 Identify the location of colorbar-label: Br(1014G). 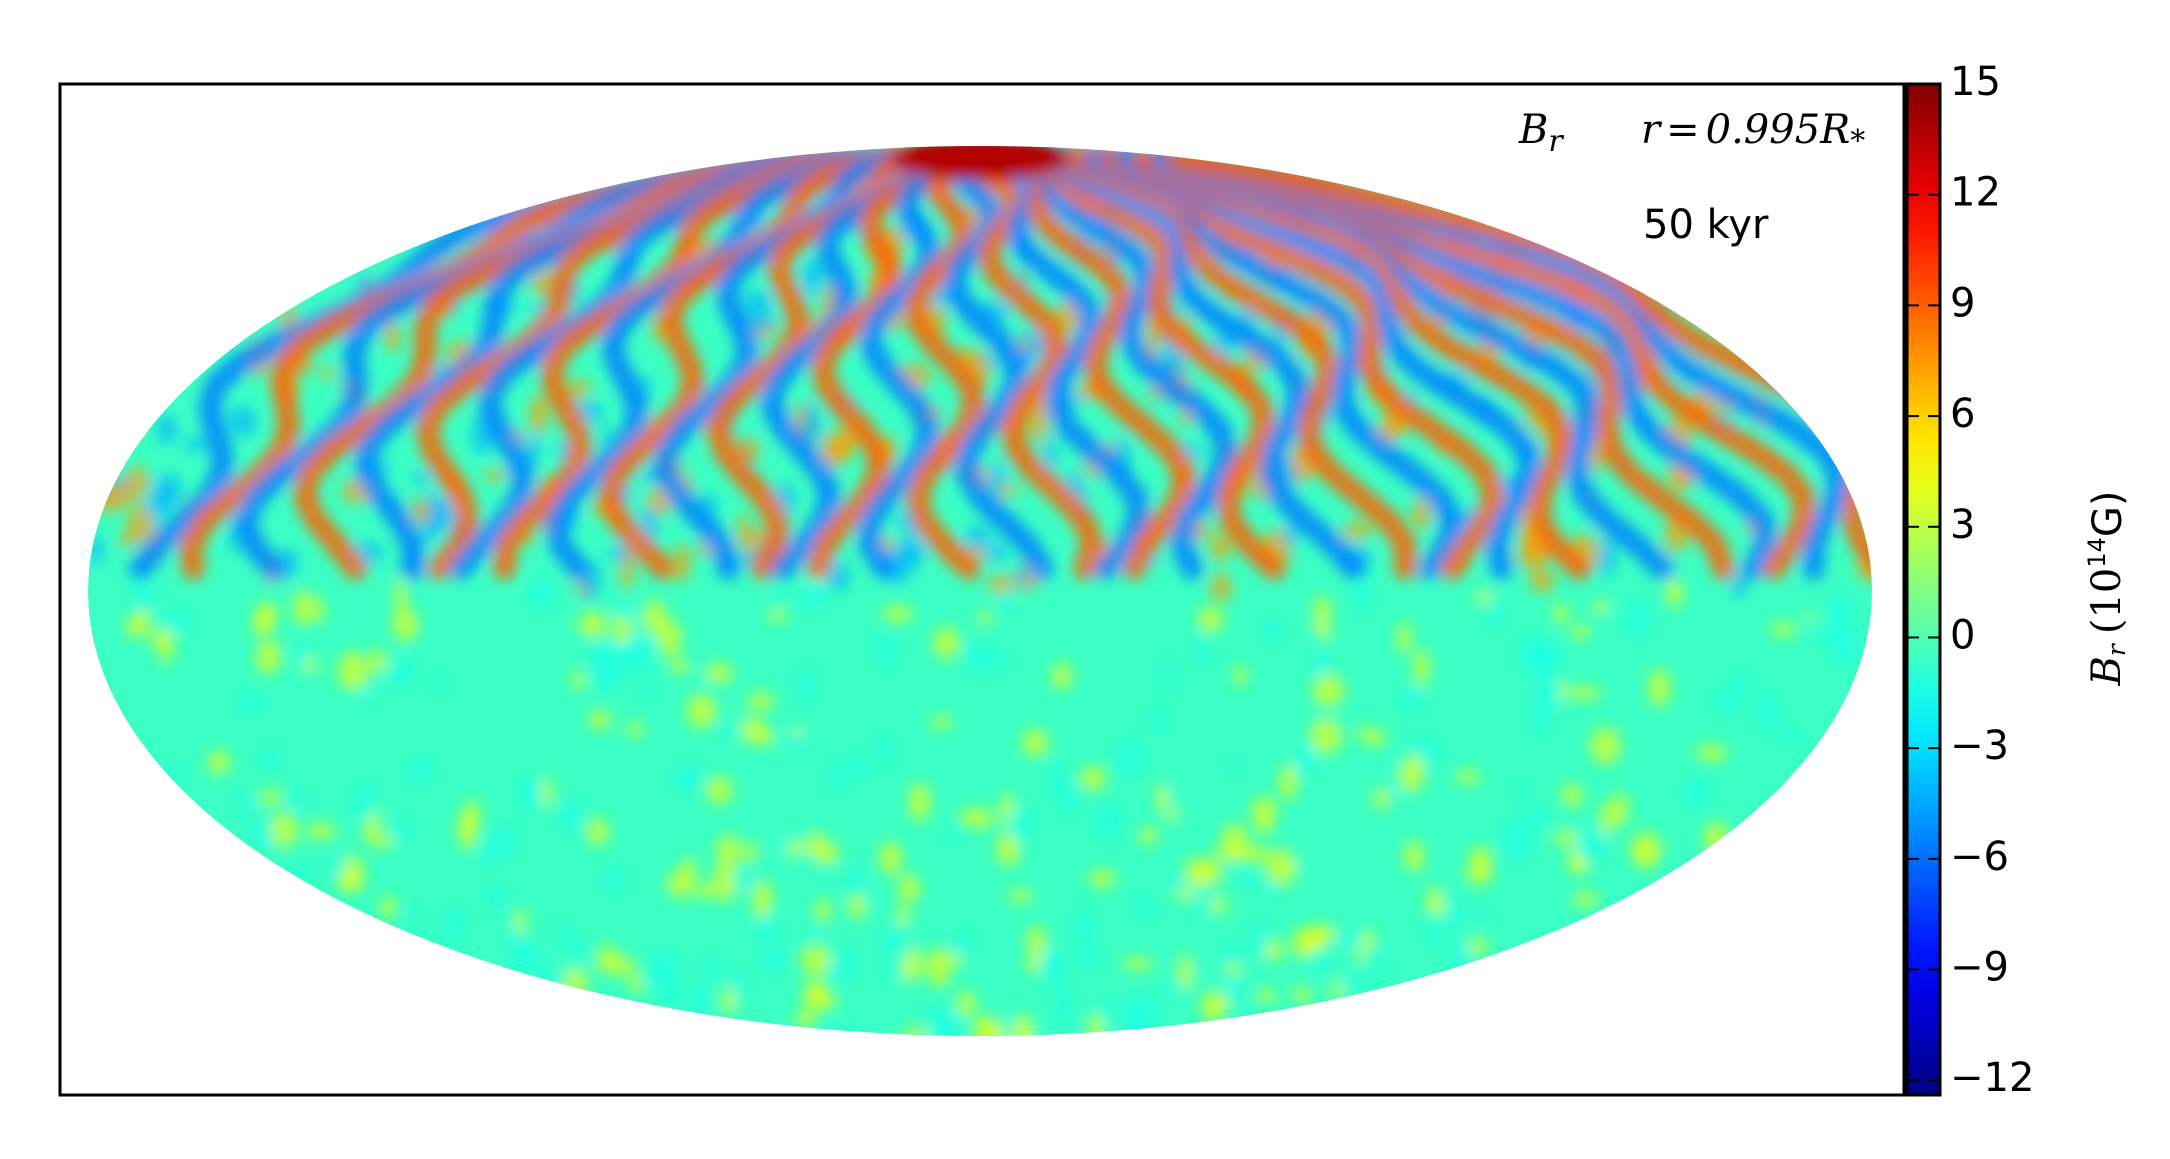
(2107, 588).